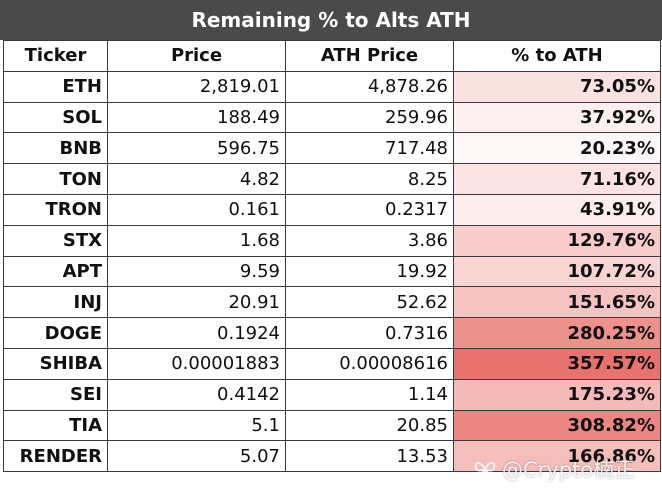 Image resolution: width=662 pixels, height=493 pixels. Describe the element at coordinates (369, 56) in the screenshot. I see `header-ath-price: ATH Price` at that location.